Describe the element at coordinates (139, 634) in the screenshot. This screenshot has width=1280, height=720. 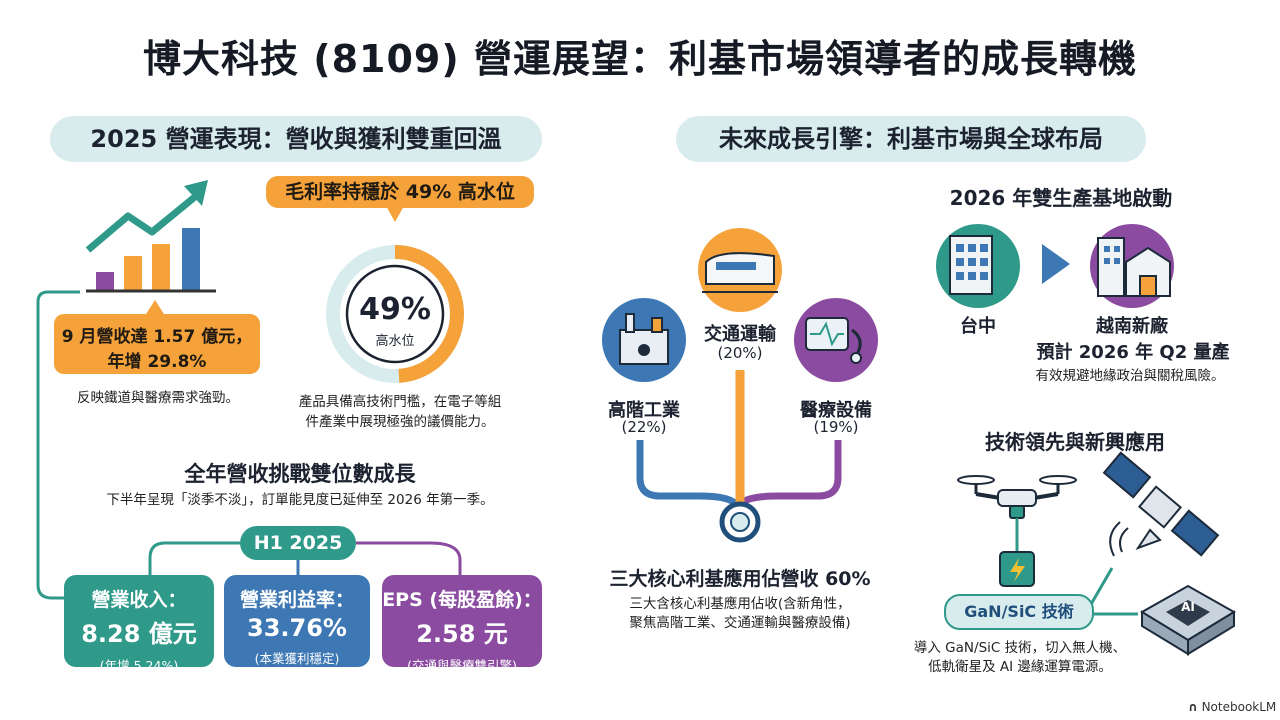
I see `h1-revenue-value: 8.28 億元` at that location.